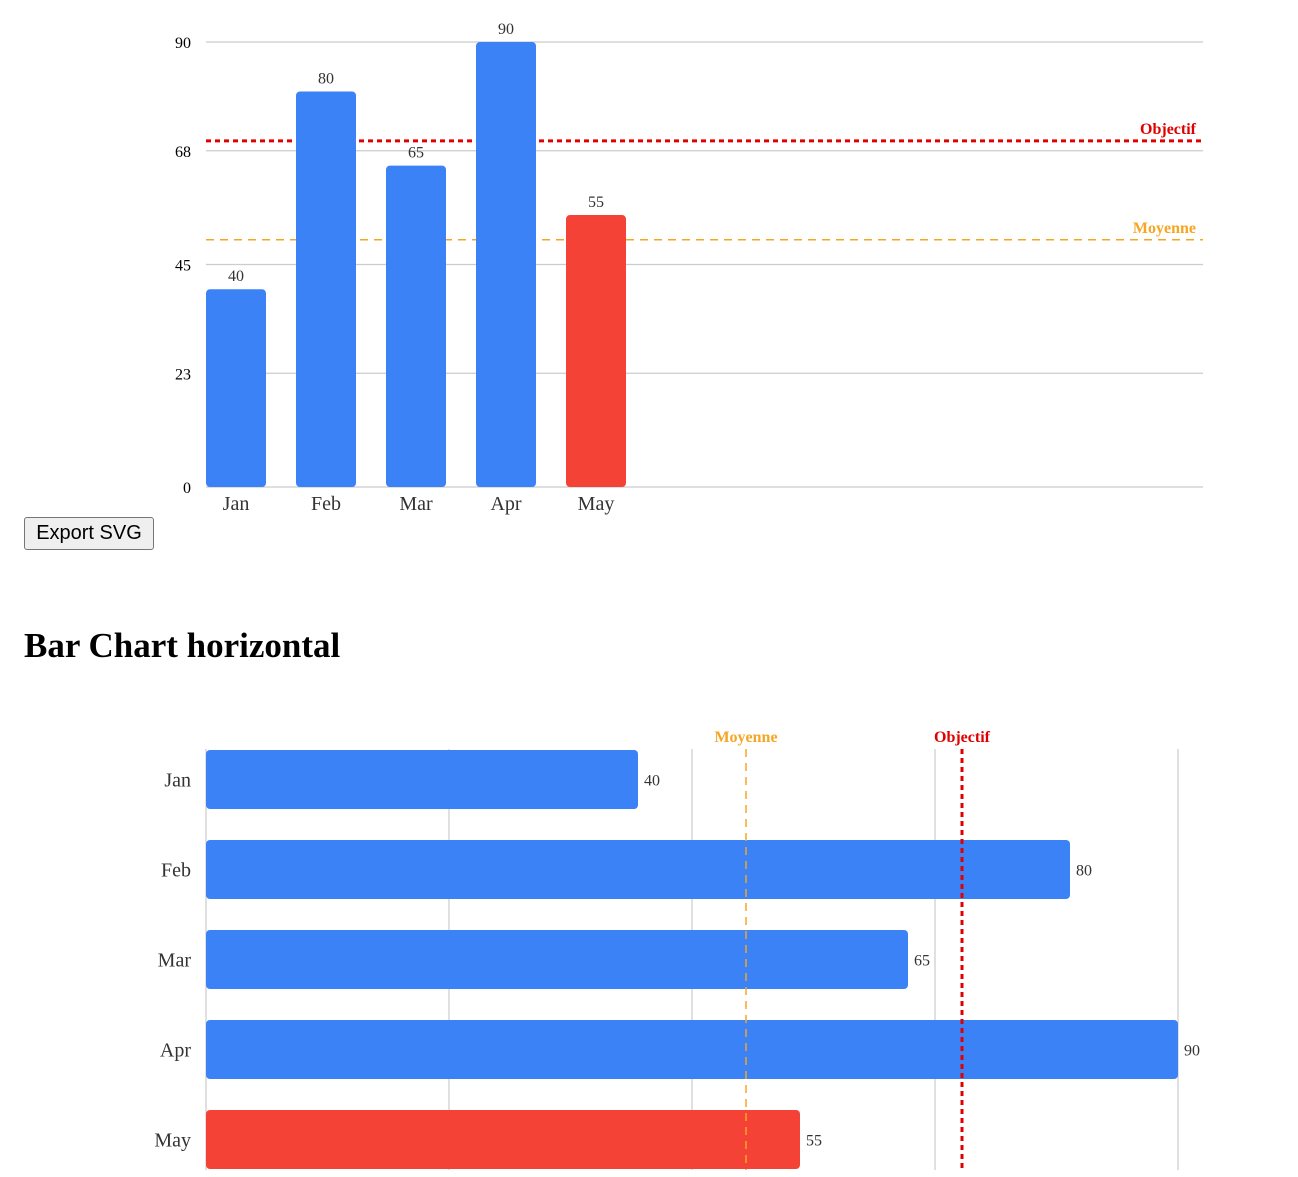  I want to click on x-tick-label-may: May, so click(596, 504).